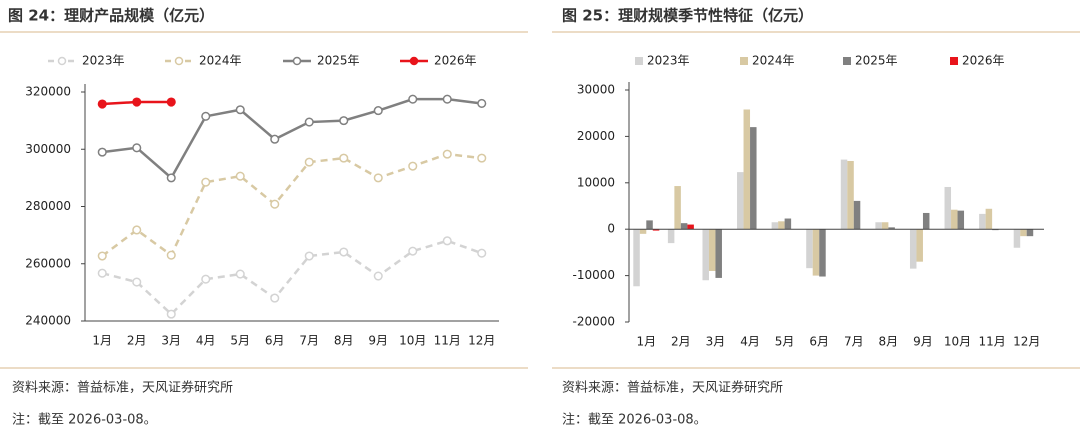  What do you see at coordinates (48, 263) in the screenshot?
I see `y-tick-label: 260000` at bounding box center [48, 263].